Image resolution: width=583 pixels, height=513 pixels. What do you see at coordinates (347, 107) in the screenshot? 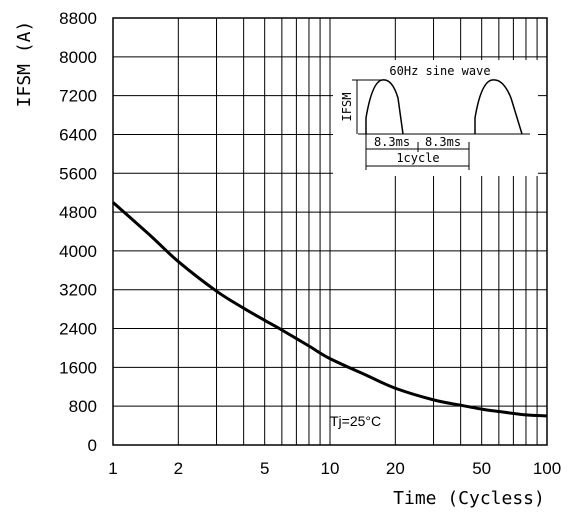
I see `inset-amplitude-label: IFSM` at bounding box center [347, 107].